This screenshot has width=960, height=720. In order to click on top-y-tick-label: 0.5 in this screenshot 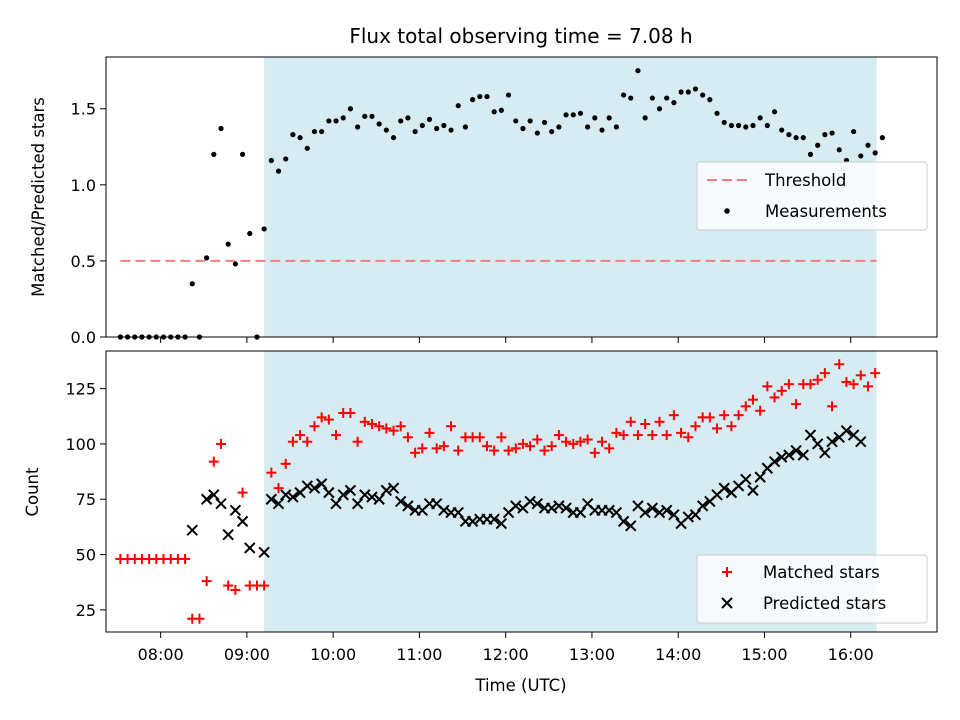, I will do `click(83, 261)`.